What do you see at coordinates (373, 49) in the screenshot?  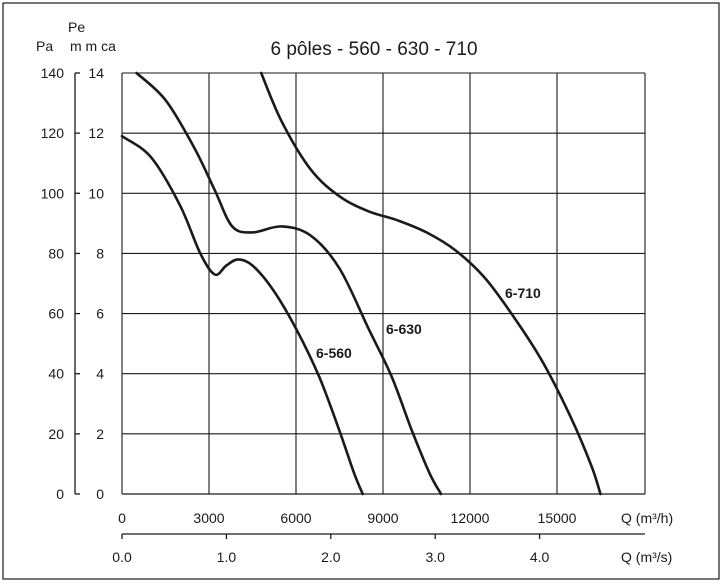 I see `chart-title: 6 pôles - 560 - 630 - 710` at bounding box center [373, 49].